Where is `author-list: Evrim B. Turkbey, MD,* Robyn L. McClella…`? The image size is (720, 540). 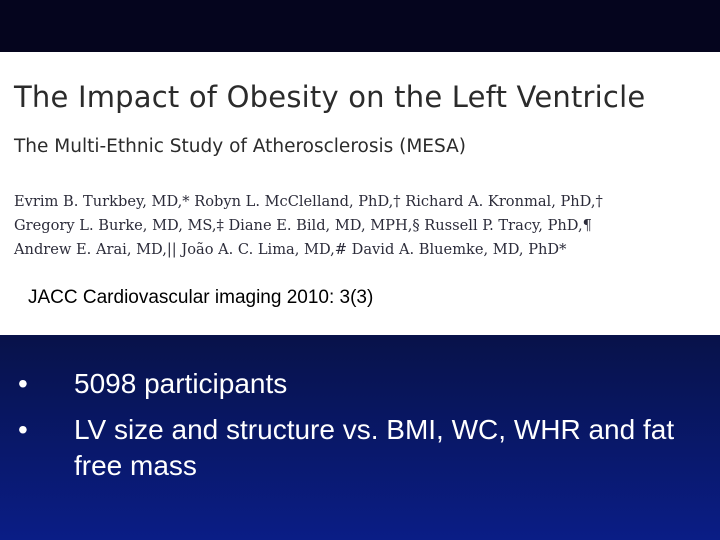
author-list: Evrim B. Turkbey, MD,* Robyn L. McClella… is located at coordinates (364, 226).